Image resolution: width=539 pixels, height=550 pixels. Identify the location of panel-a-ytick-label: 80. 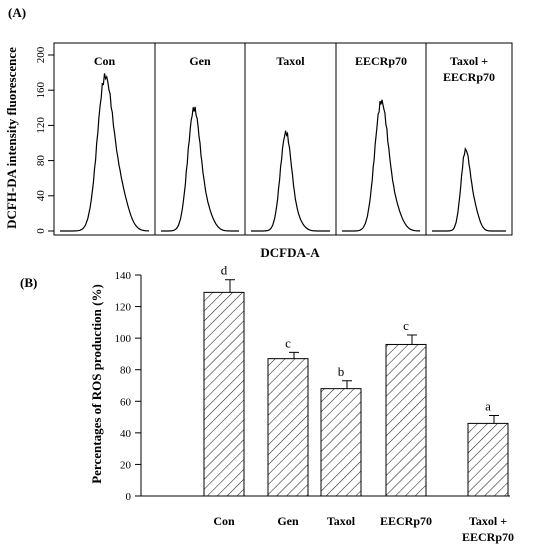
(41, 161).